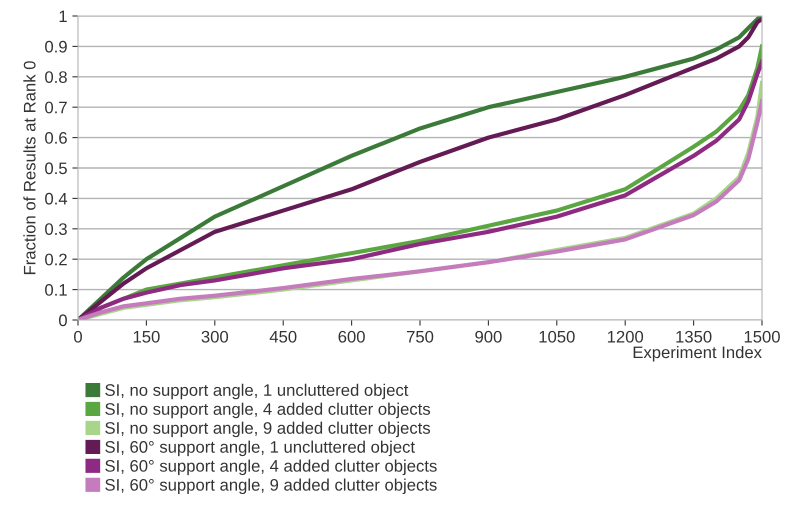 The image size is (785, 526). Describe the element at coordinates (420, 336) in the screenshot. I see `x-tick-label: 750` at that location.